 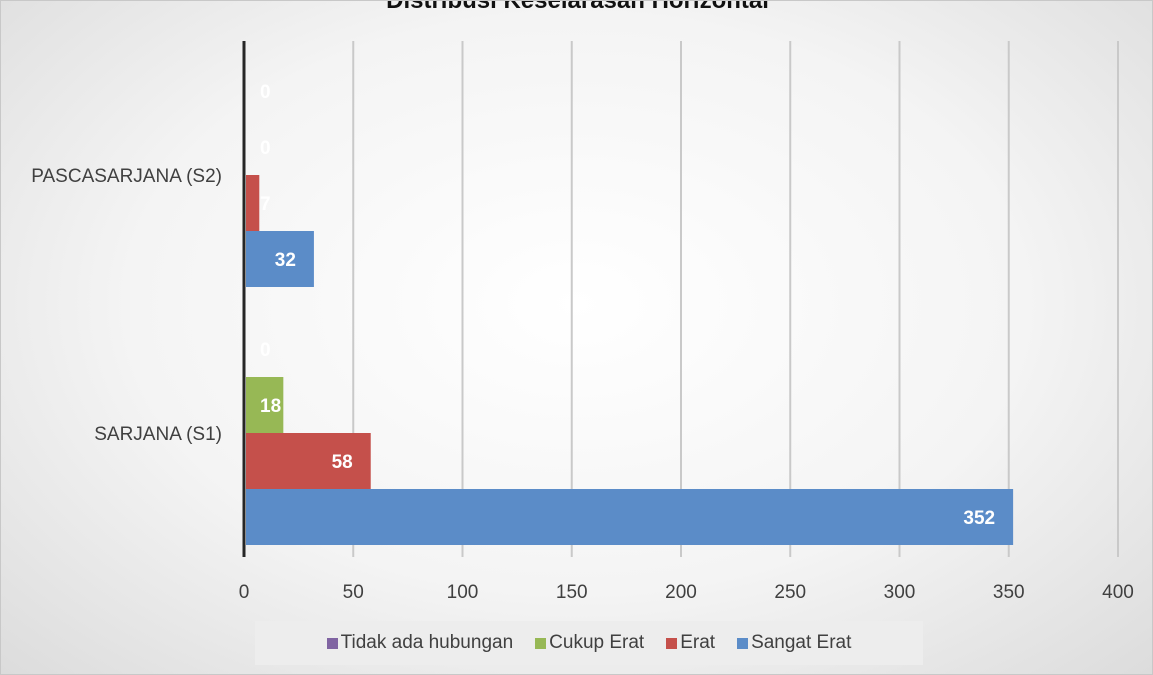 I want to click on data-label: 7, so click(x=265, y=204).